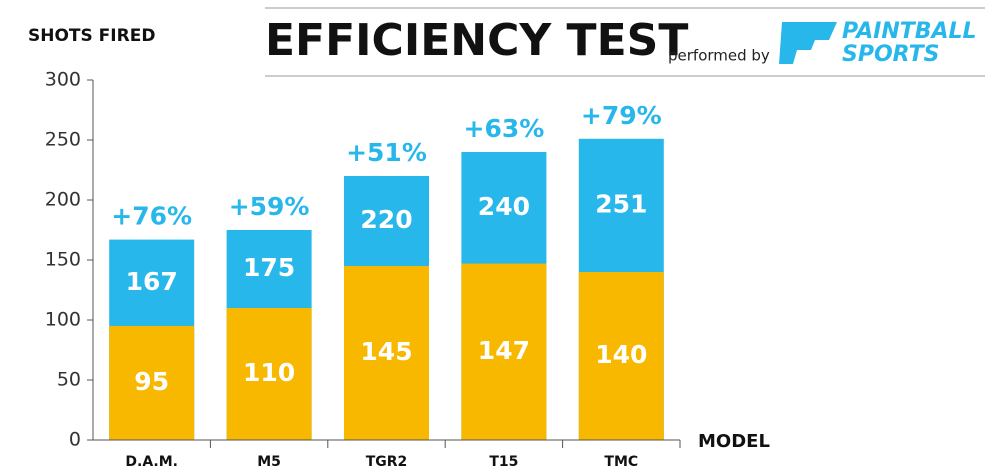 The width and height of the screenshot is (1000, 475). What do you see at coordinates (63, 200) in the screenshot?
I see `y-tick-label: 200` at bounding box center [63, 200].